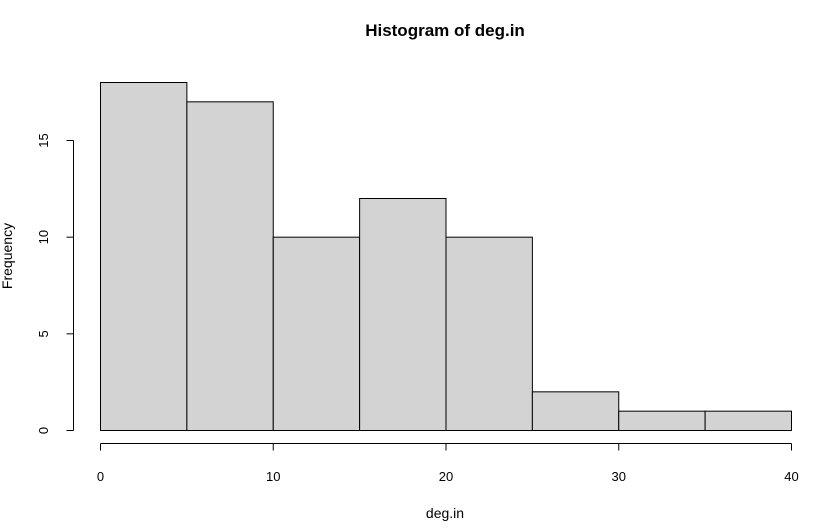 The image size is (834, 529). What do you see at coordinates (448, 463) in the screenshot?
I see `x-axis: 0 10 20 30 40` at bounding box center [448, 463].